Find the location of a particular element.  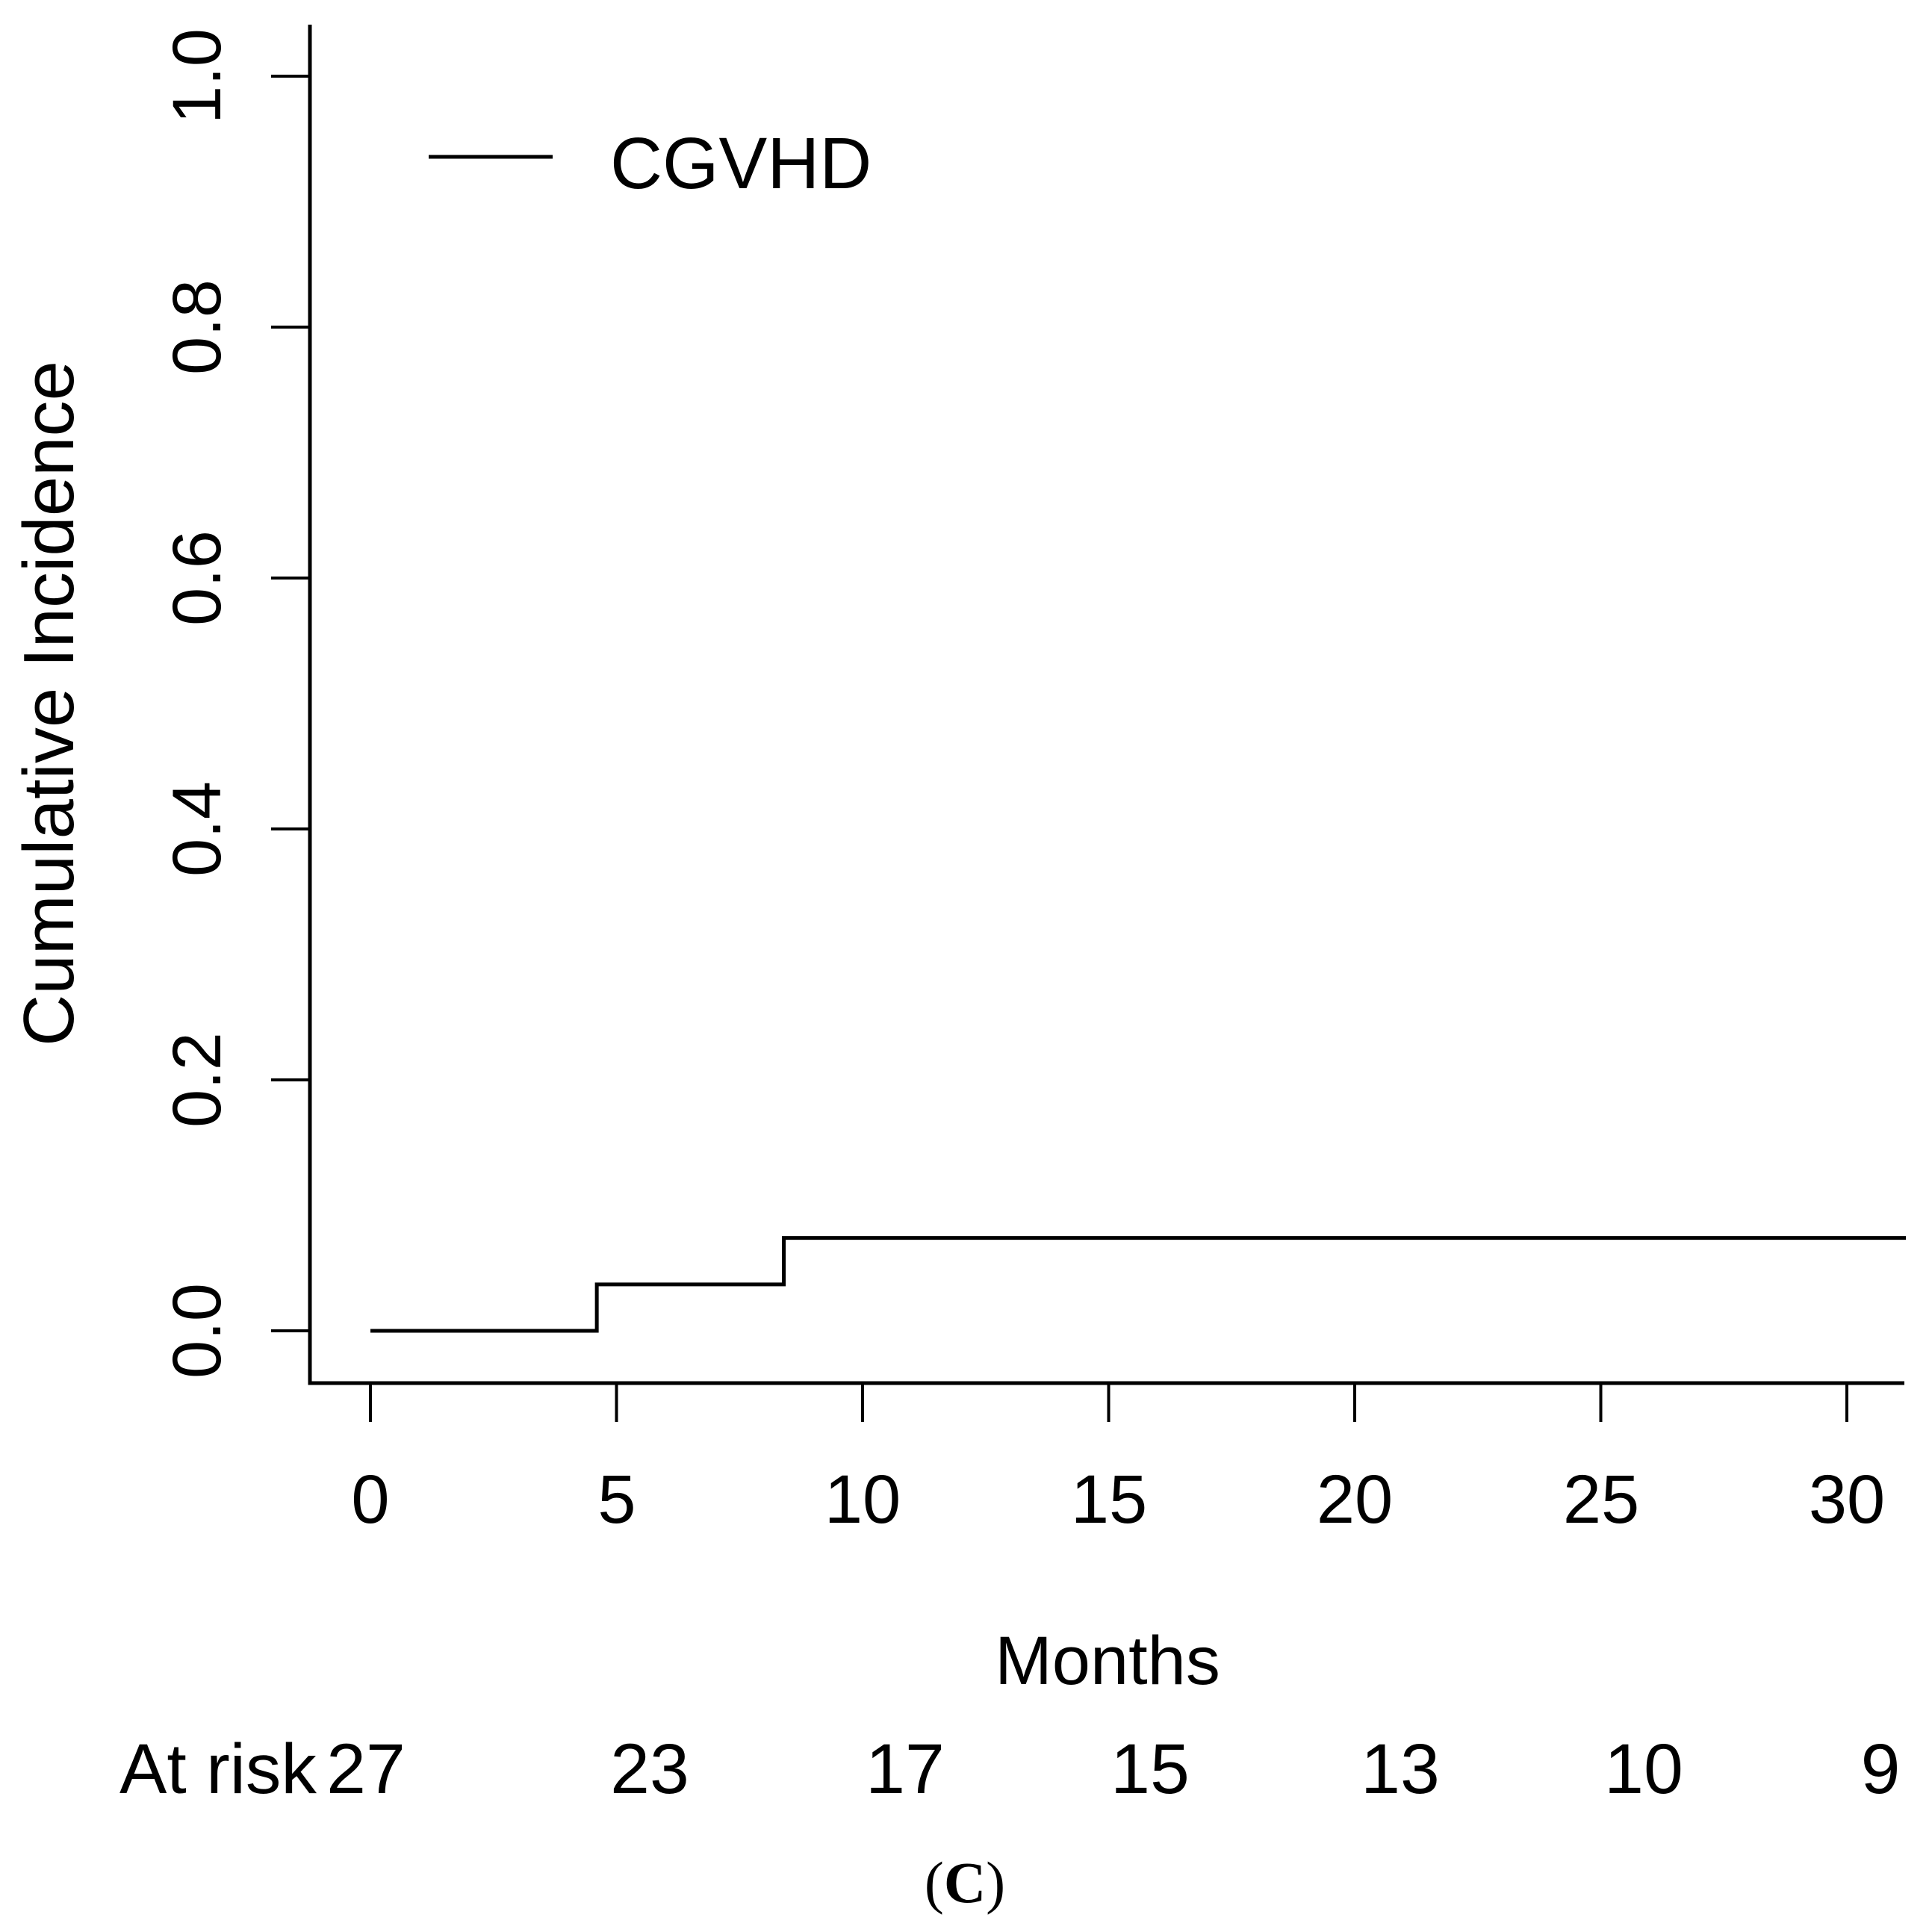

at-risk-label: At risk is located at coordinates (218, 1769).